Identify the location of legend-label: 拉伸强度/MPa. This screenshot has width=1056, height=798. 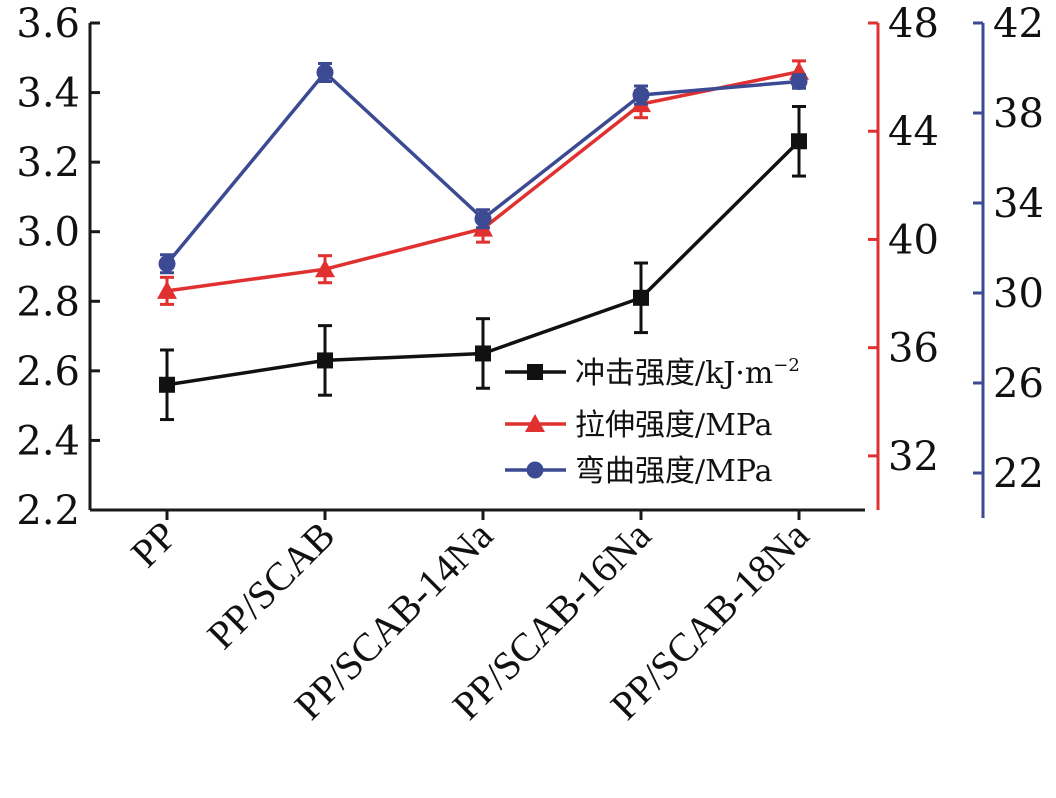
(674, 425).